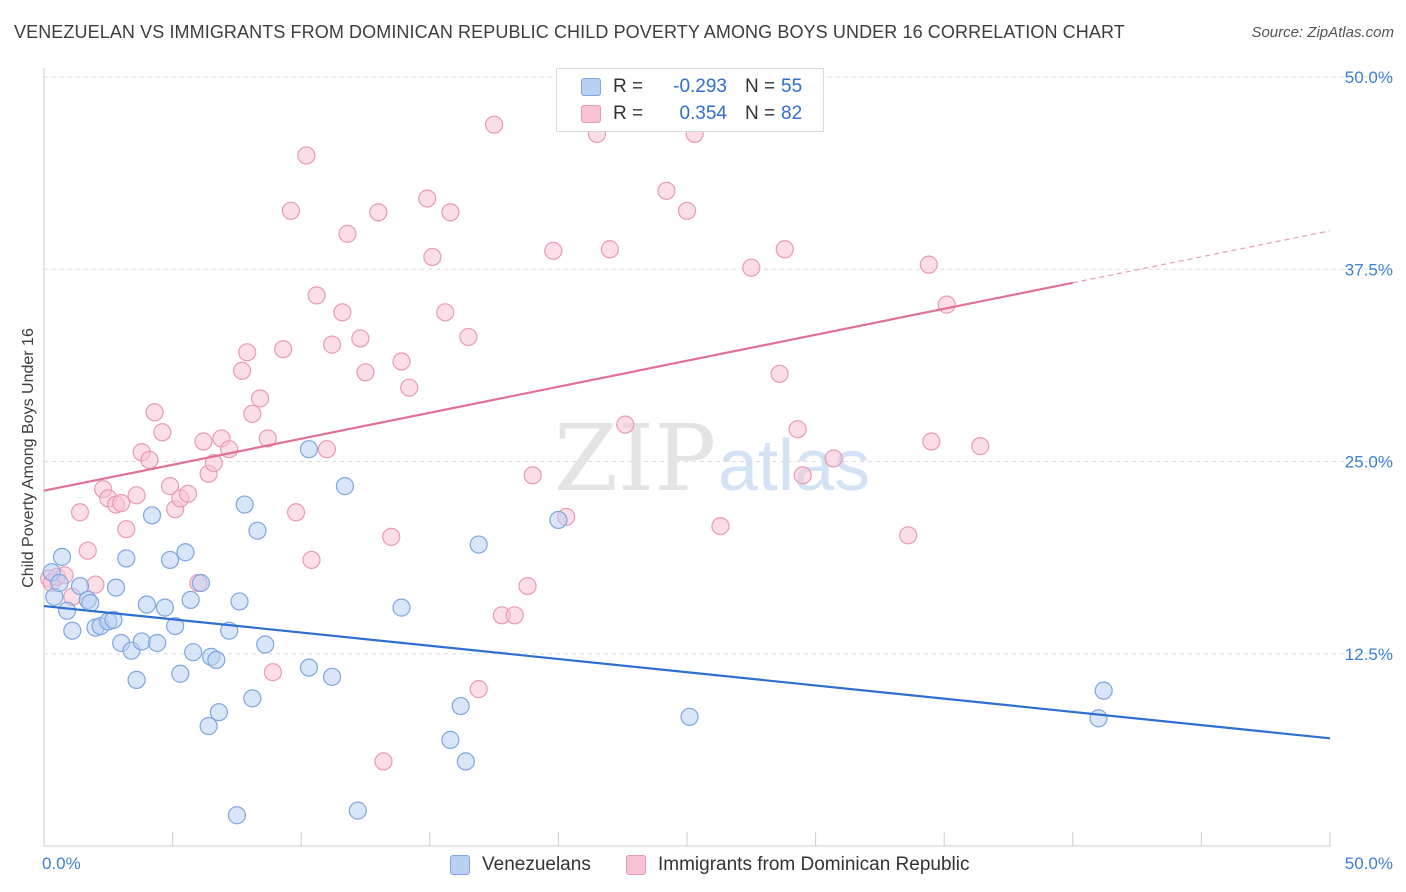 This screenshot has height=892, width=1406. What do you see at coordinates (1369, 863) in the screenshot?
I see `x-tick-label: 50.0%` at bounding box center [1369, 863].